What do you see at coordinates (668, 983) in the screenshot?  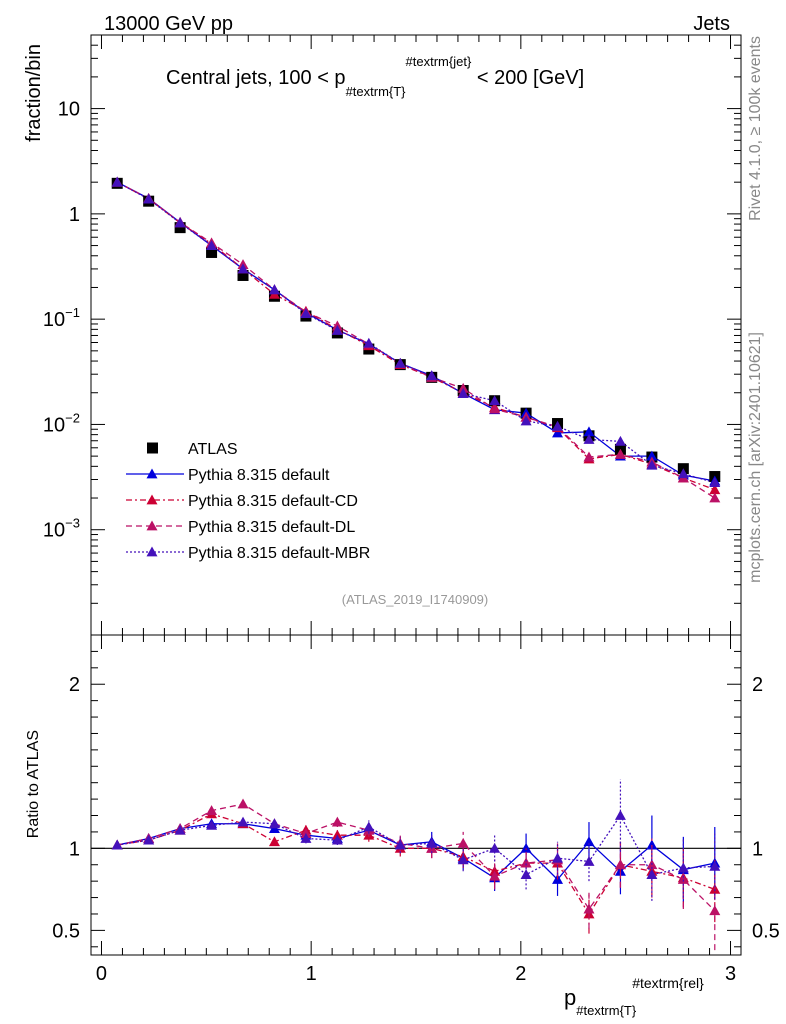 I see `x-label-sup: #textrm{rel}` at bounding box center [668, 983].